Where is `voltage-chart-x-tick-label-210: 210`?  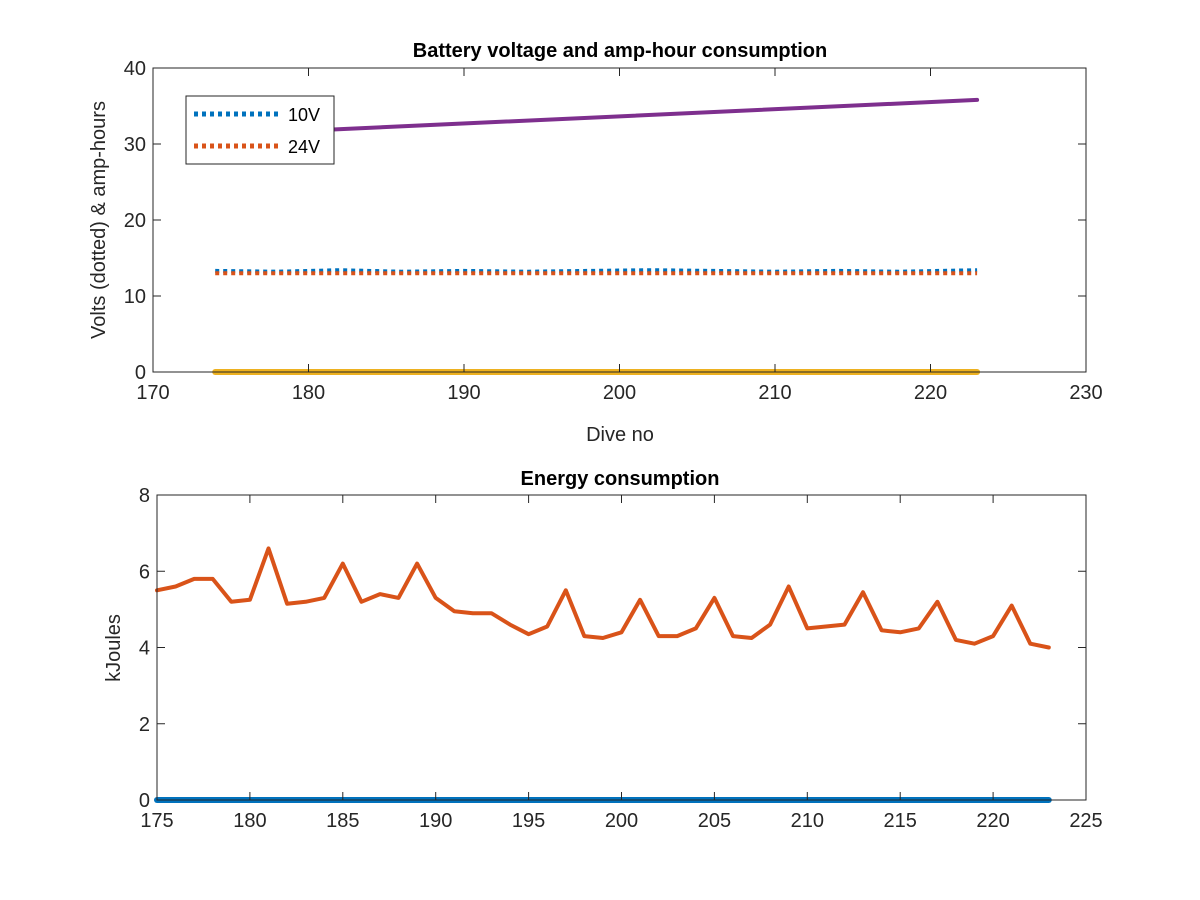 voltage-chart-x-tick-label-210: 210 is located at coordinates (774, 393).